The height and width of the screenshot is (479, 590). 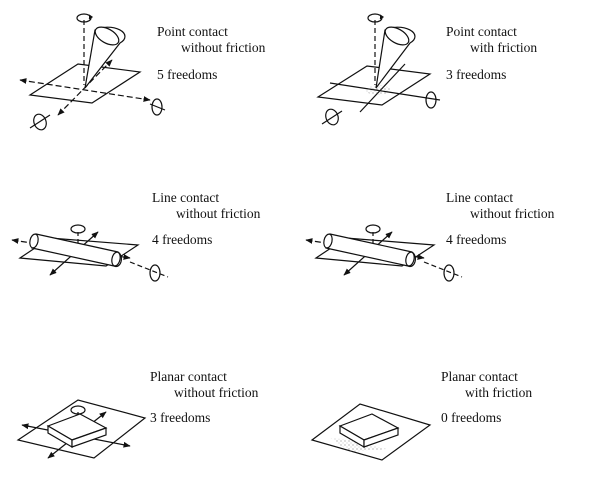 I want to click on cell-6-title-line1: Planar contact, so click(x=479, y=376).